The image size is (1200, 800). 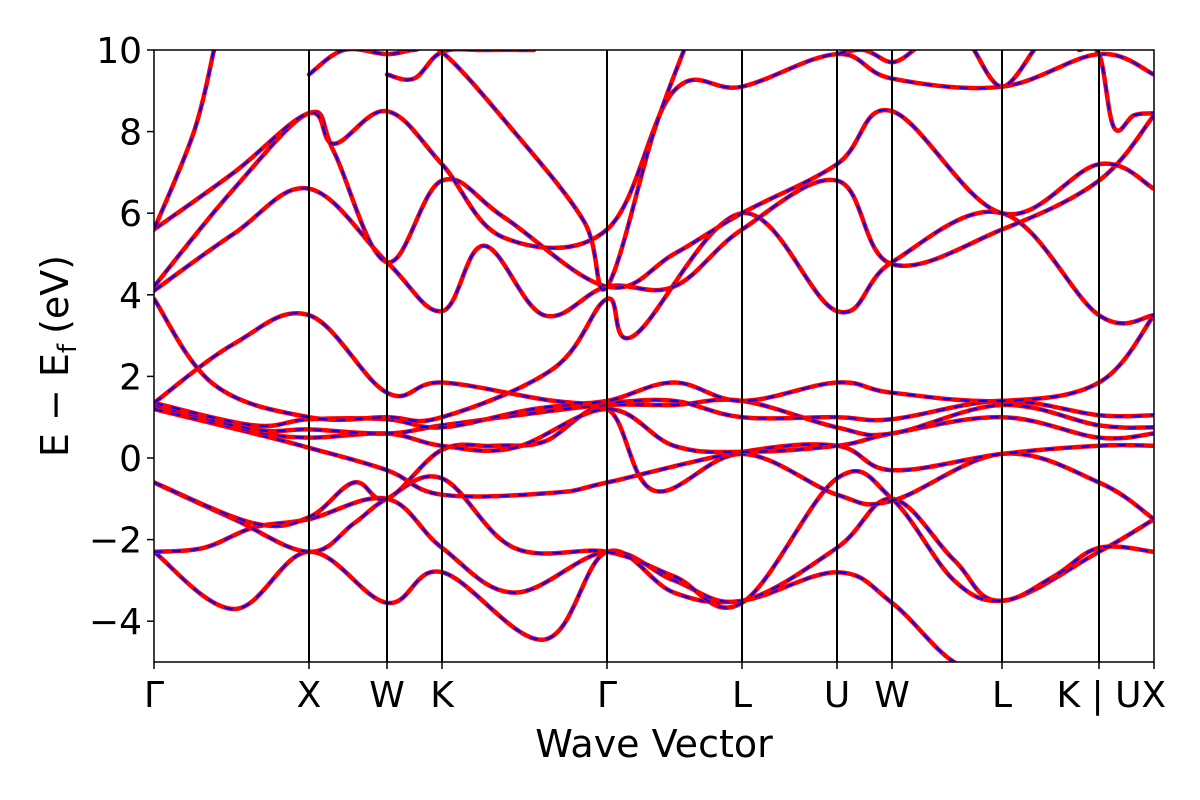 What do you see at coordinates (130, 459) in the screenshot?
I see `y-tick-label: 0` at bounding box center [130, 459].